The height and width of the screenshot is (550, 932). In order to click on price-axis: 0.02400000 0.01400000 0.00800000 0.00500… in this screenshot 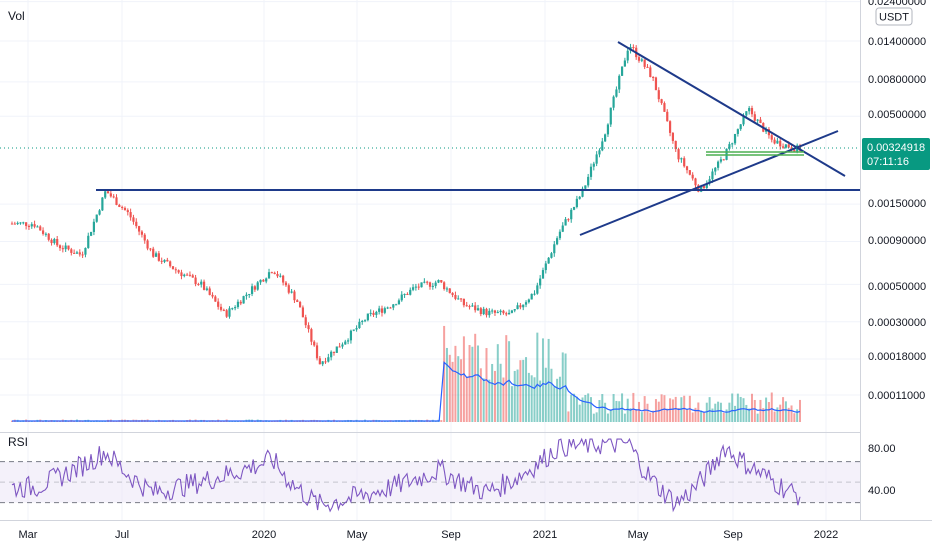, I will do `click(897, 201)`.